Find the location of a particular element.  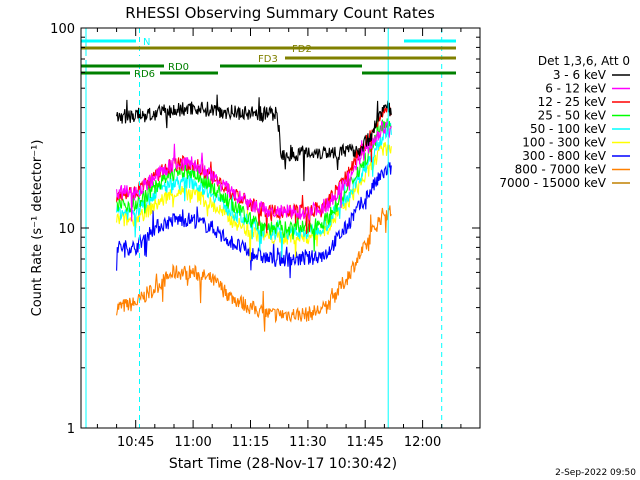

legend-label: 6 - 12 keV is located at coordinates (576, 89).